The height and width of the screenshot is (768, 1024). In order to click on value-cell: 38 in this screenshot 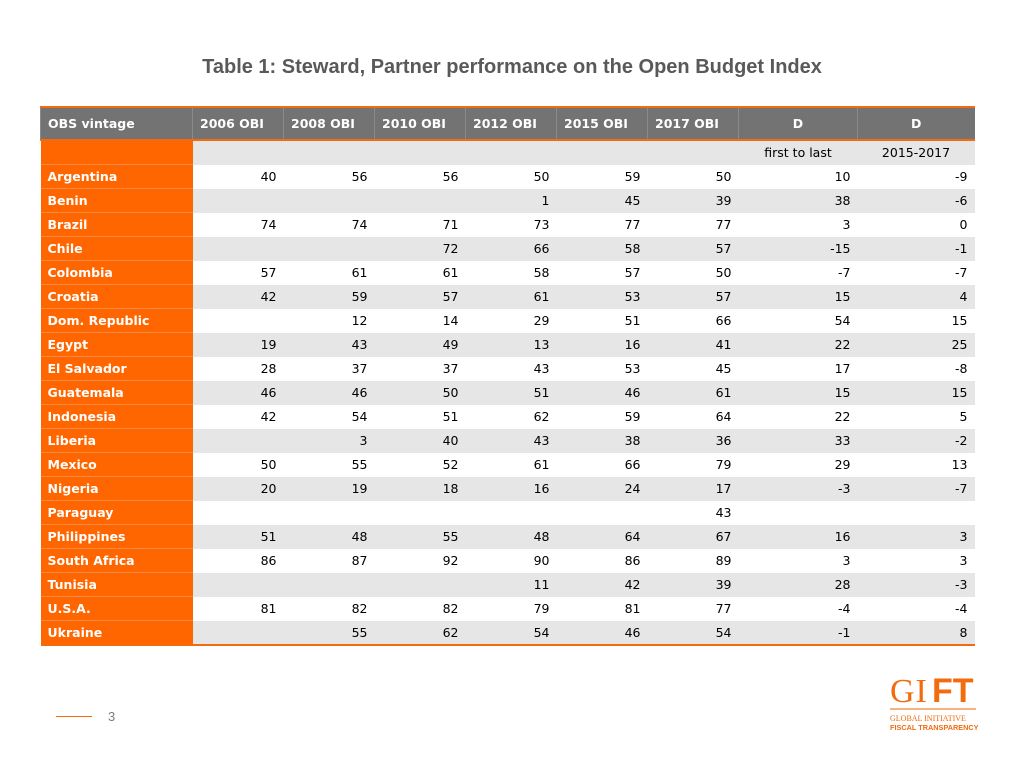, I will do `click(798, 200)`.